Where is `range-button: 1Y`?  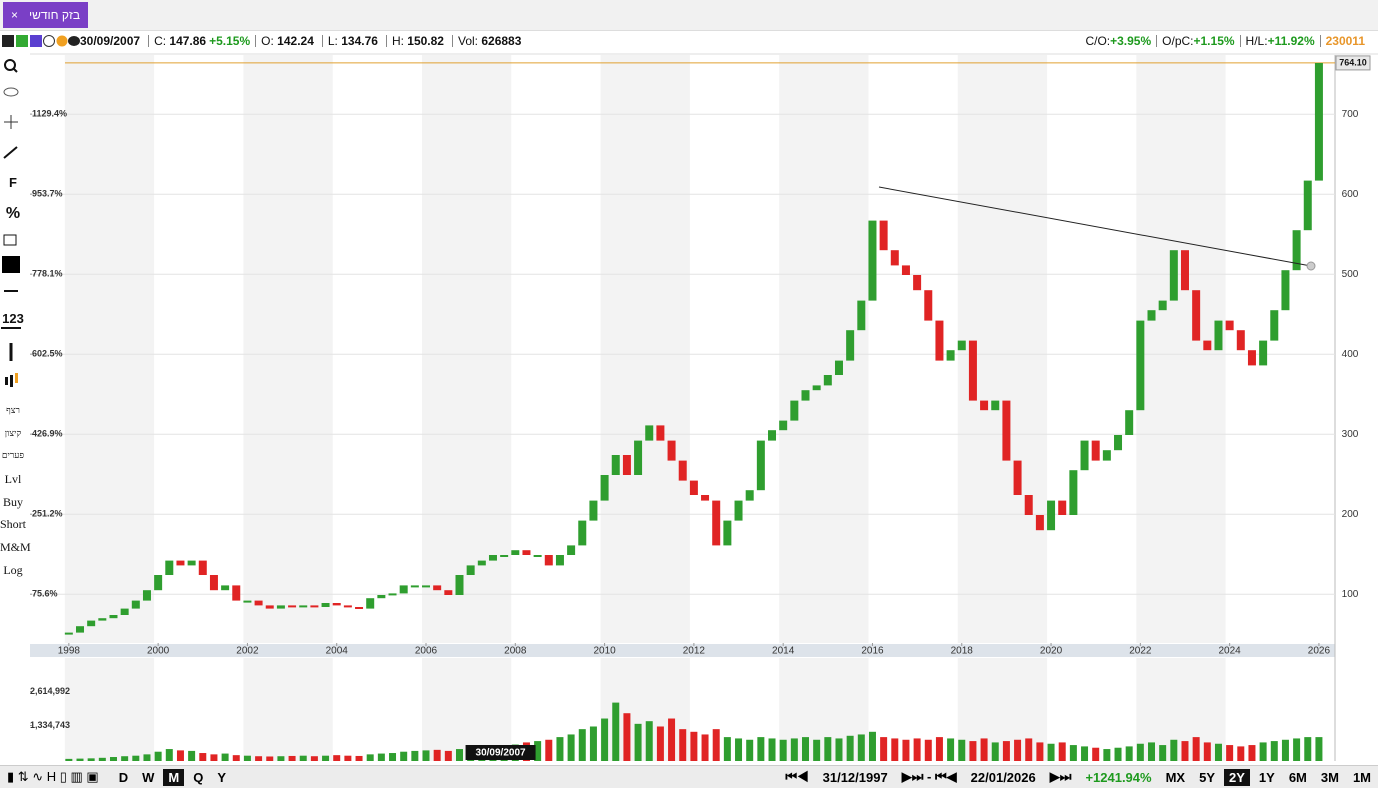
range-button: 1Y is located at coordinates (1266, 777).